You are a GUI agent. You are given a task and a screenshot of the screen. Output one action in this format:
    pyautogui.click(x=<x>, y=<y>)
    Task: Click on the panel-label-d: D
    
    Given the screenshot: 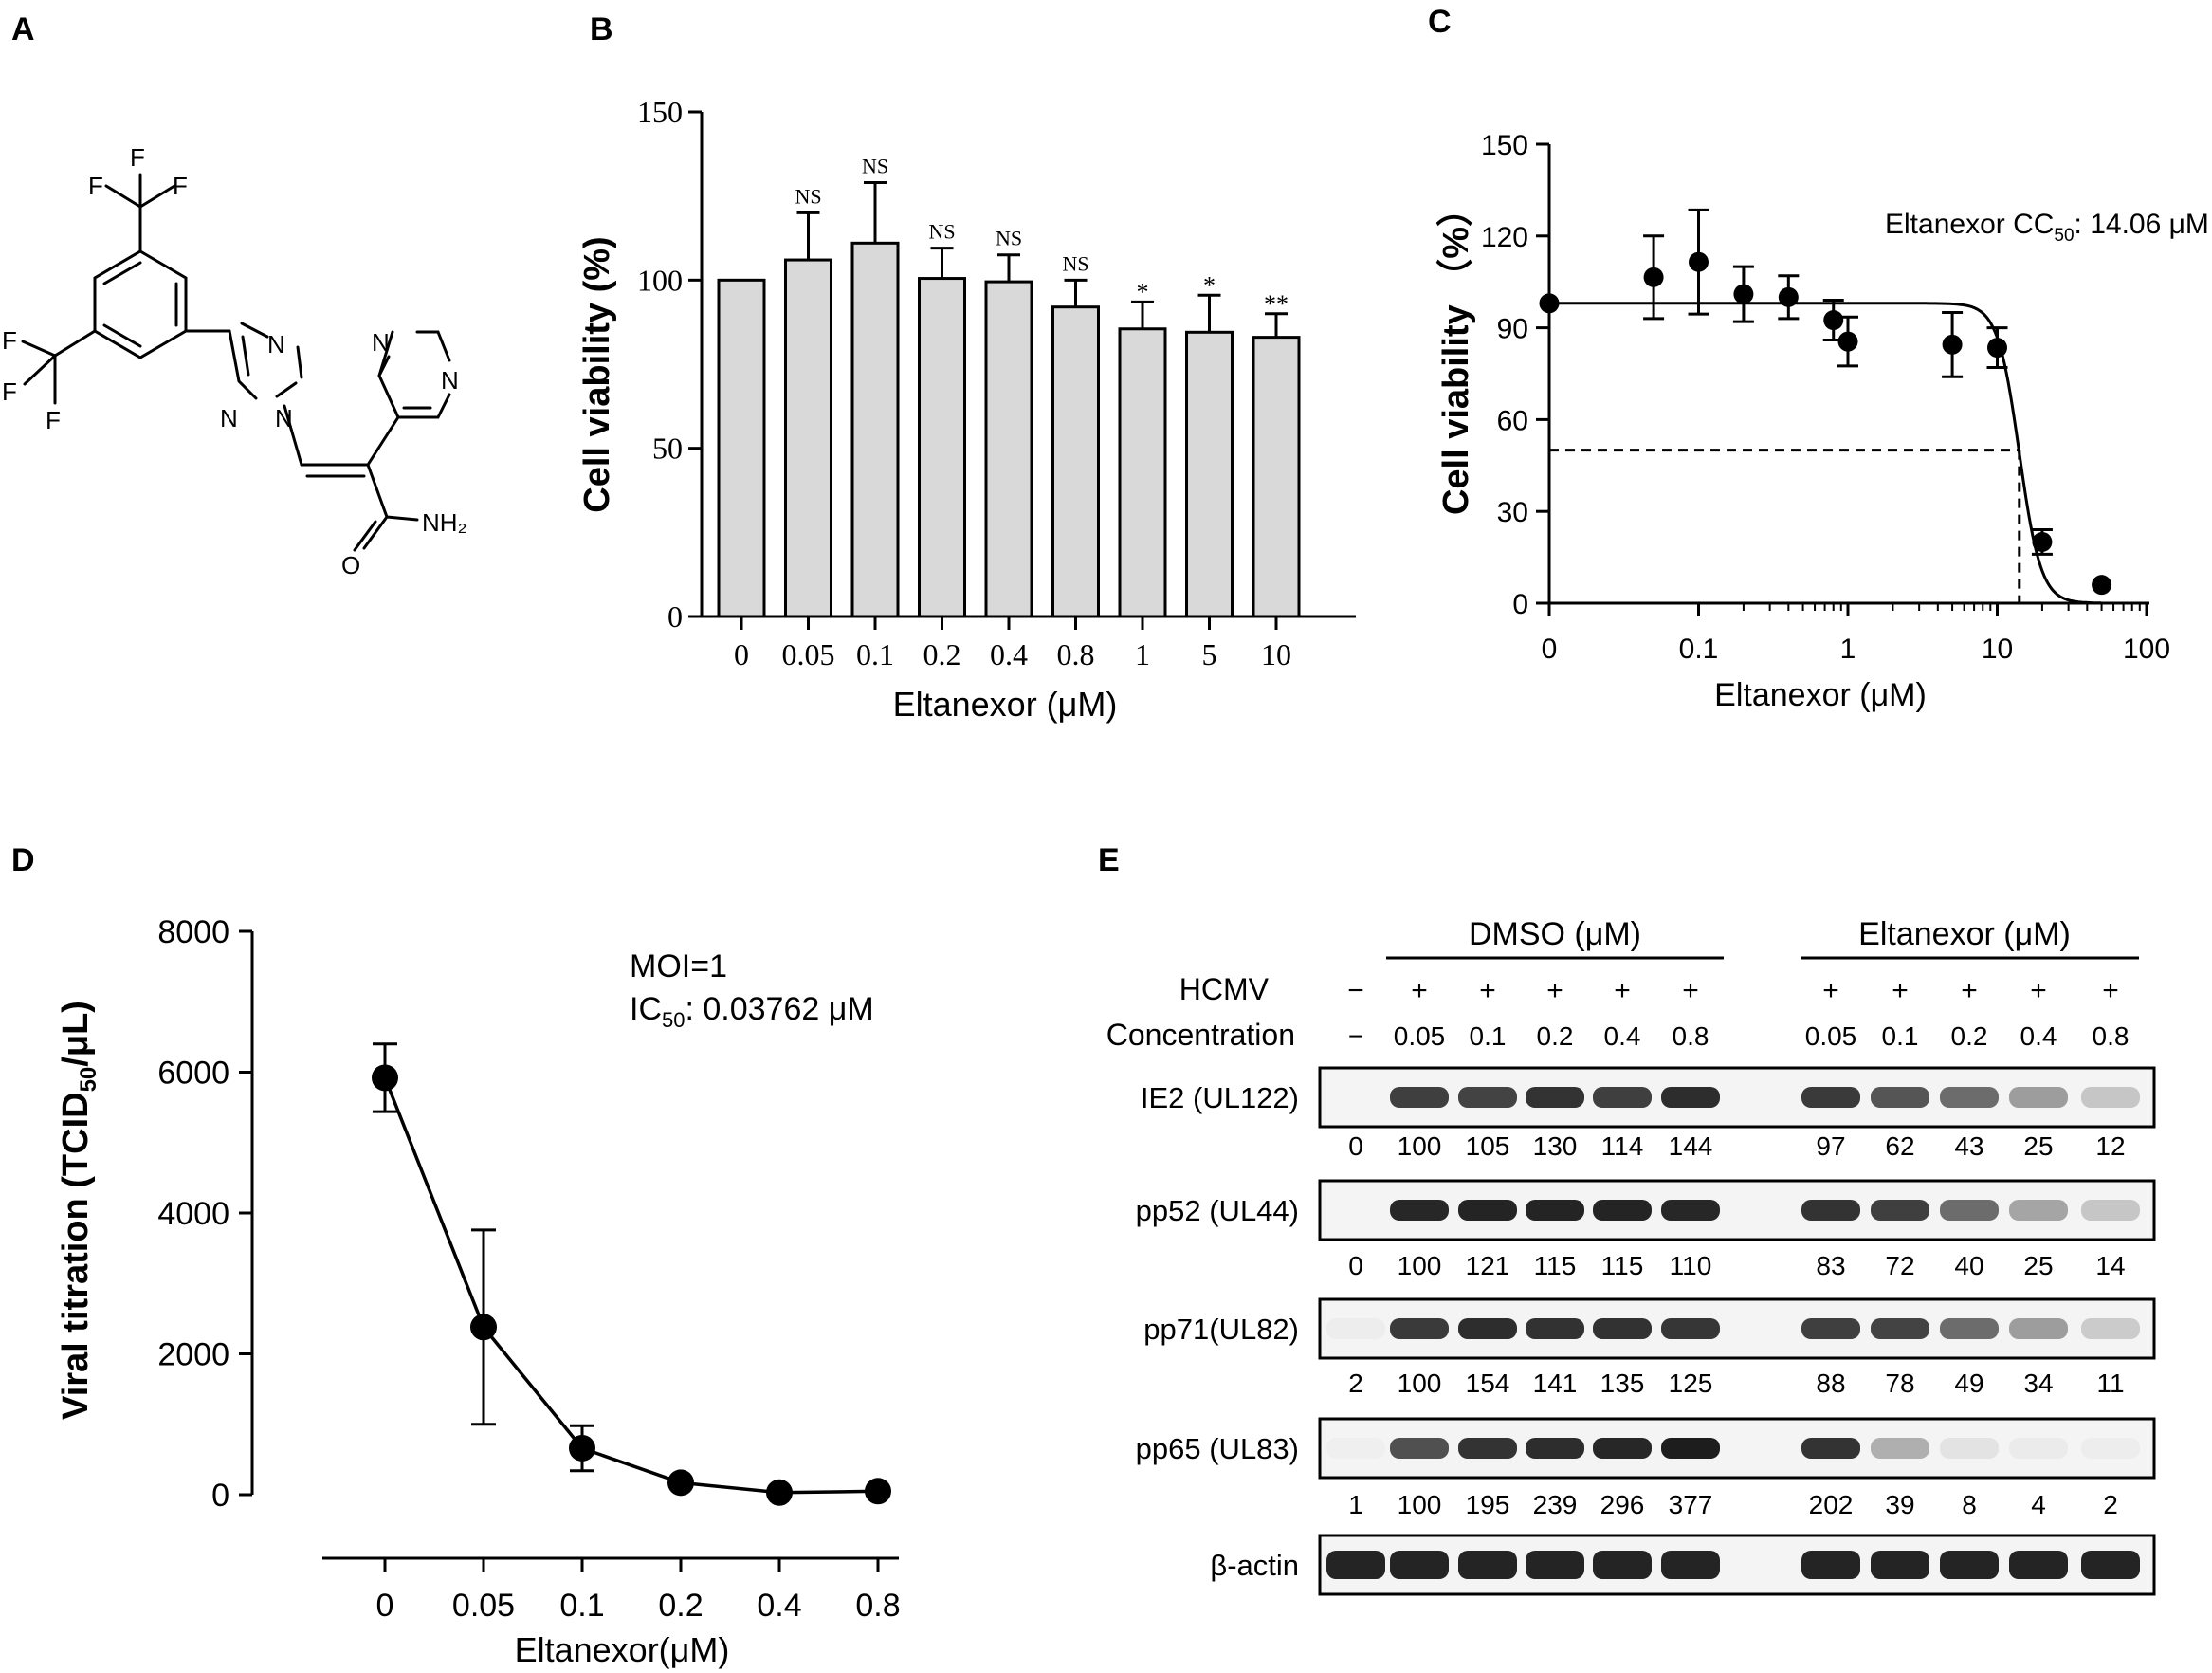 What is the action you would take?
    pyautogui.click(x=23, y=860)
    